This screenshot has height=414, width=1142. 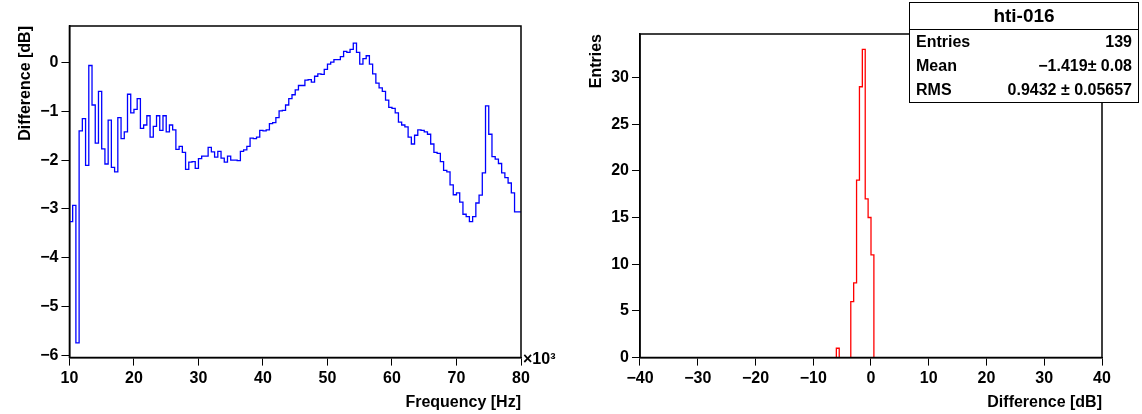 What do you see at coordinates (49, 110) in the screenshot?
I see `y-tick-label: −1` at bounding box center [49, 110].